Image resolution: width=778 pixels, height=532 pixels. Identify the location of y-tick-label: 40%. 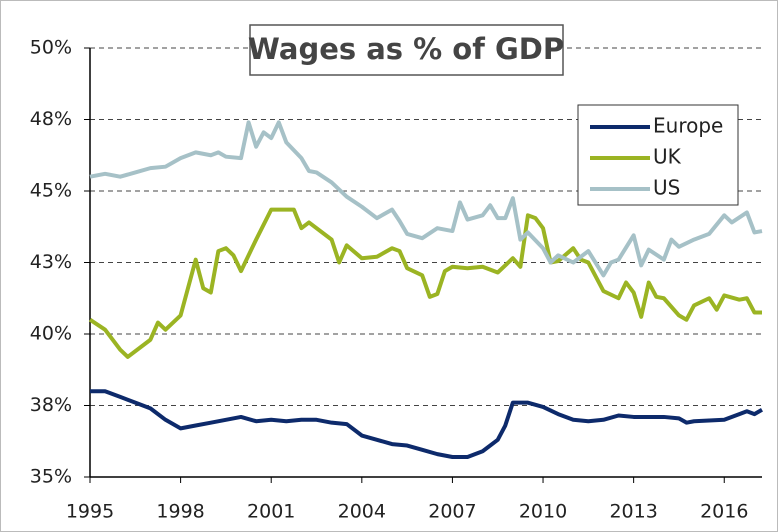
(51, 334).